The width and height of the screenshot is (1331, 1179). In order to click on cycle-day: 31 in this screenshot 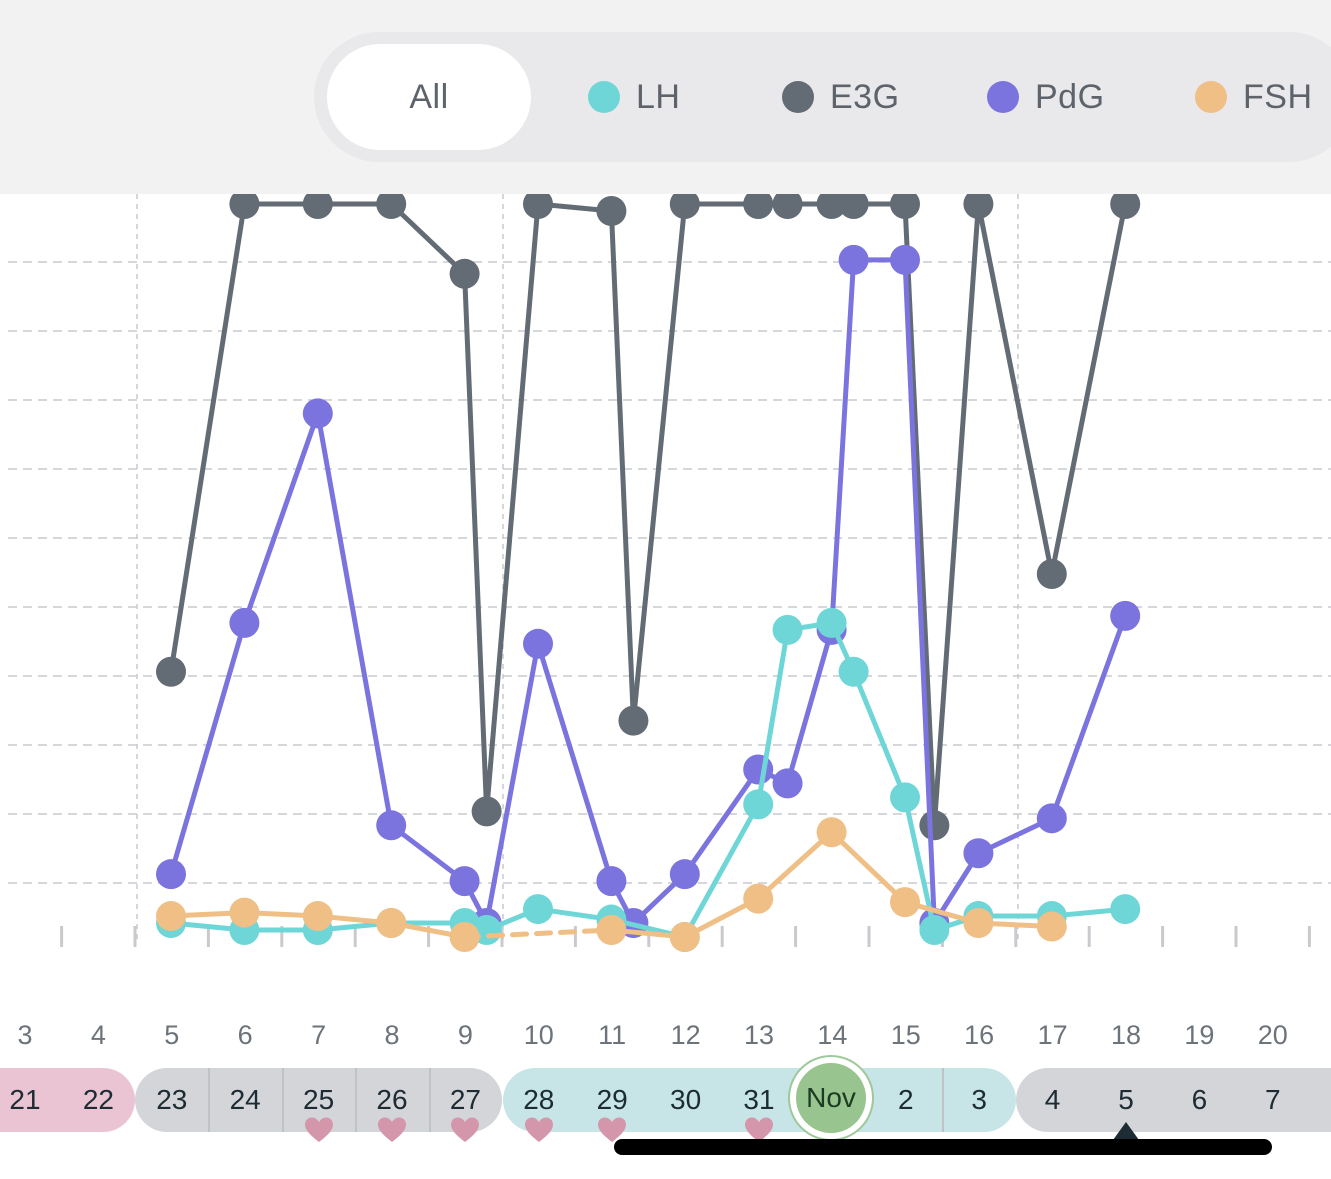, I will do `click(759, 1099)`.